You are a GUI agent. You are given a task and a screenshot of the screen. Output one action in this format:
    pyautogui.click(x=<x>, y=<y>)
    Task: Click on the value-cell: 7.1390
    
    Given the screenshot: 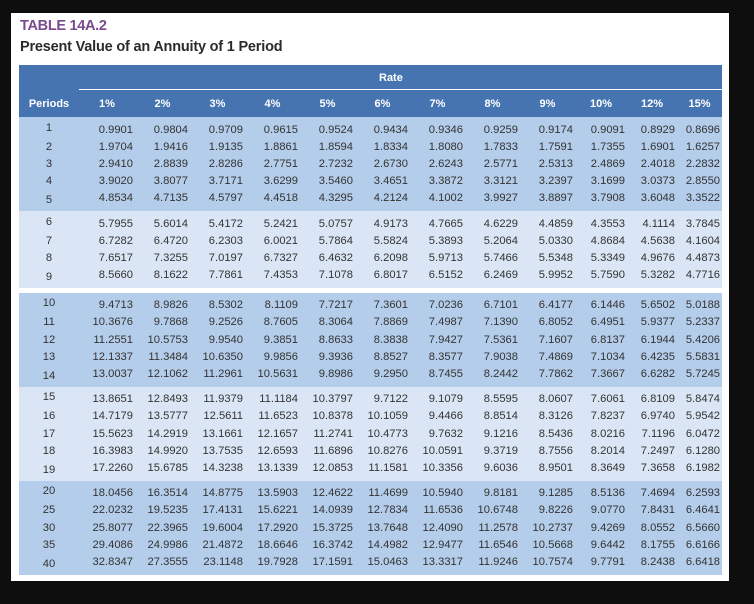 What is the action you would take?
    pyautogui.click(x=492, y=322)
    